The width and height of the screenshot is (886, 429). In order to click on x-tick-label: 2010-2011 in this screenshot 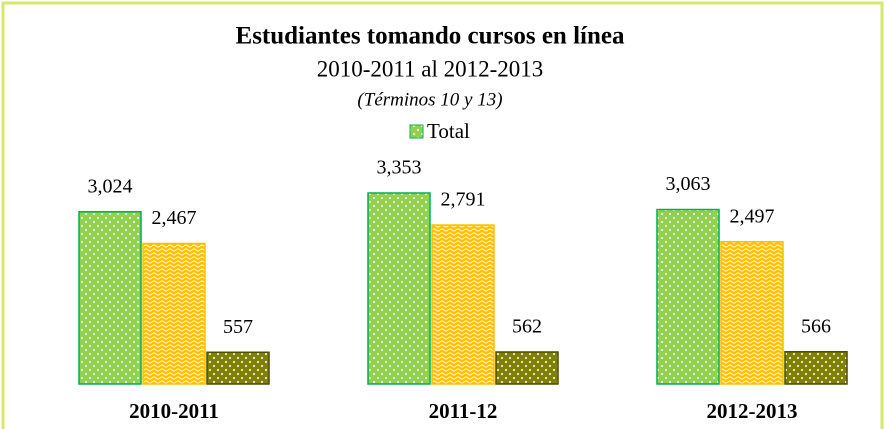, I will do `click(174, 411)`.